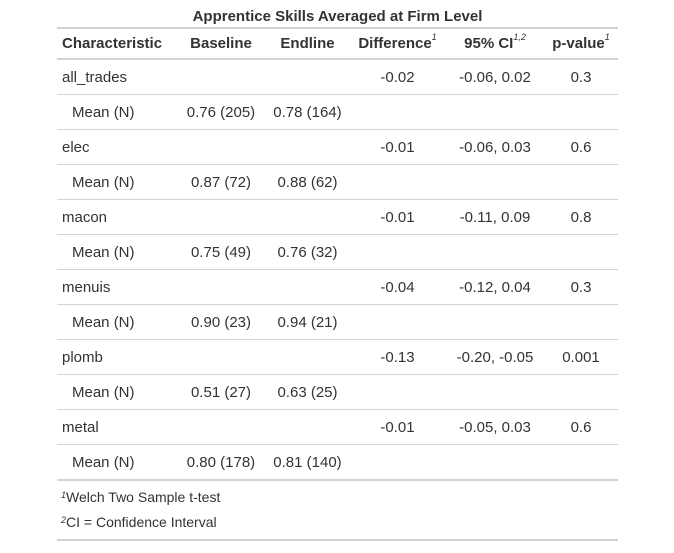 This screenshot has width=674, height=553. What do you see at coordinates (116, 287) in the screenshot?
I see `row-label: menuis` at bounding box center [116, 287].